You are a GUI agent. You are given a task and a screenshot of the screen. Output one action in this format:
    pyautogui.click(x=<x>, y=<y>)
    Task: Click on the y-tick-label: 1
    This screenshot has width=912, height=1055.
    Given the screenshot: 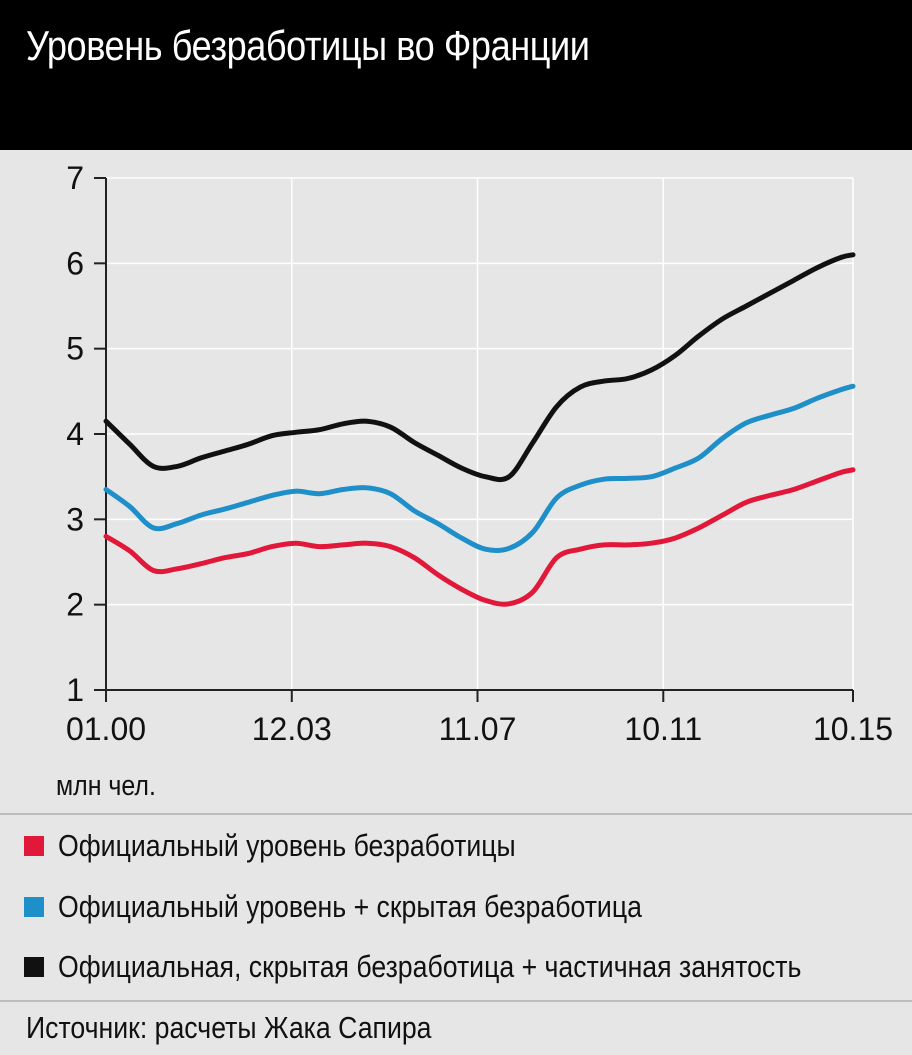 What is the action you would take?
    pyautogui.click(x=75, y=690)
    